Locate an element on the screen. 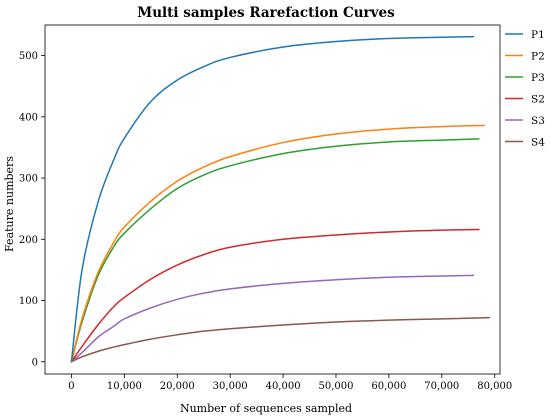  y-axis-label: Feature numbers is located at coordinates (9, 204).